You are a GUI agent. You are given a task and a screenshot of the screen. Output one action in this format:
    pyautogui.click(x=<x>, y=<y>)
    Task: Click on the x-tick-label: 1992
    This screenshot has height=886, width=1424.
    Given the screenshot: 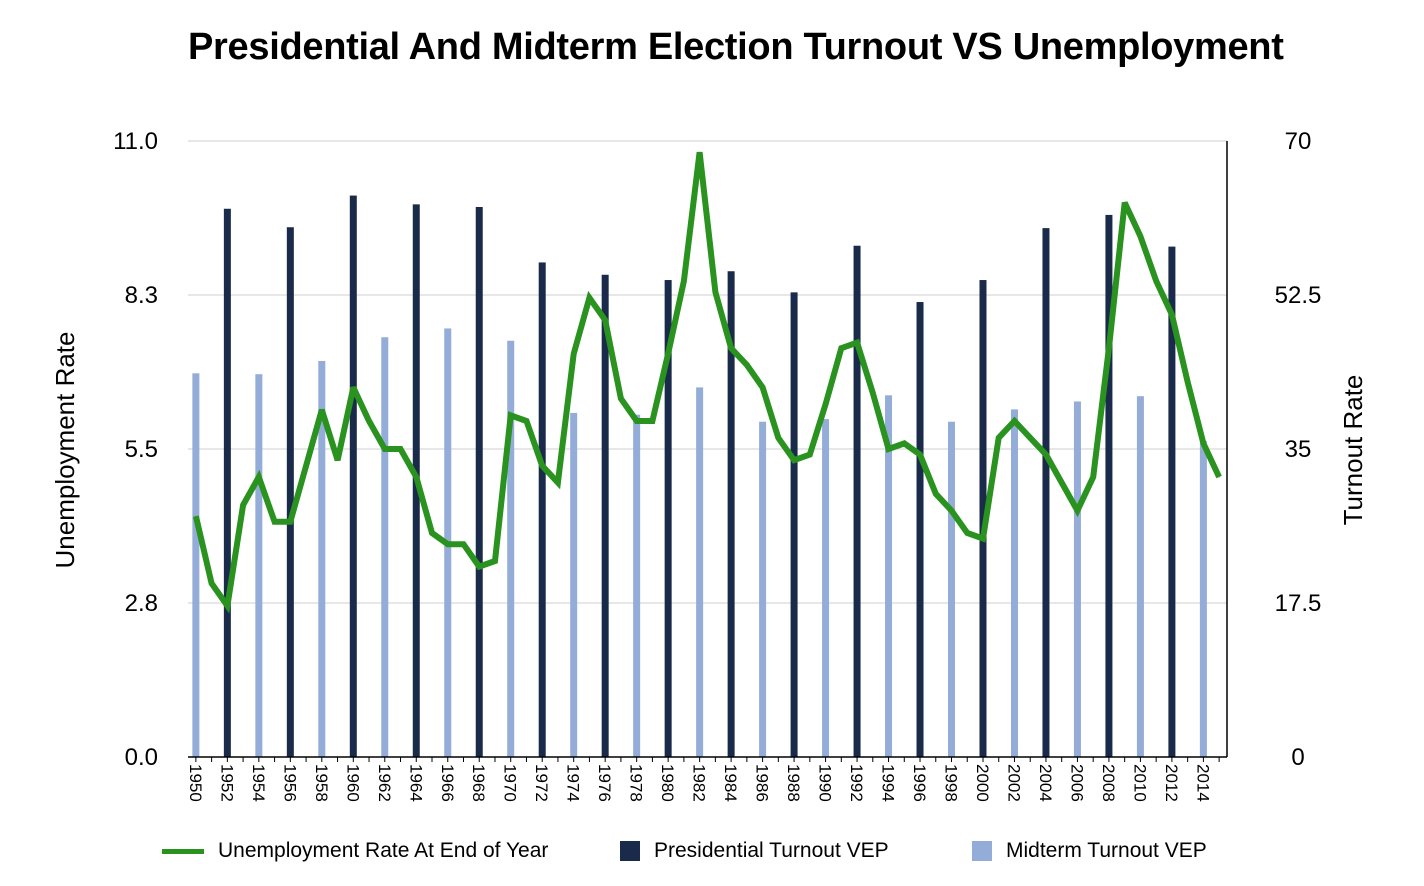 What is the action you would take?
    pyautogui.click(x=856, y=783)
    